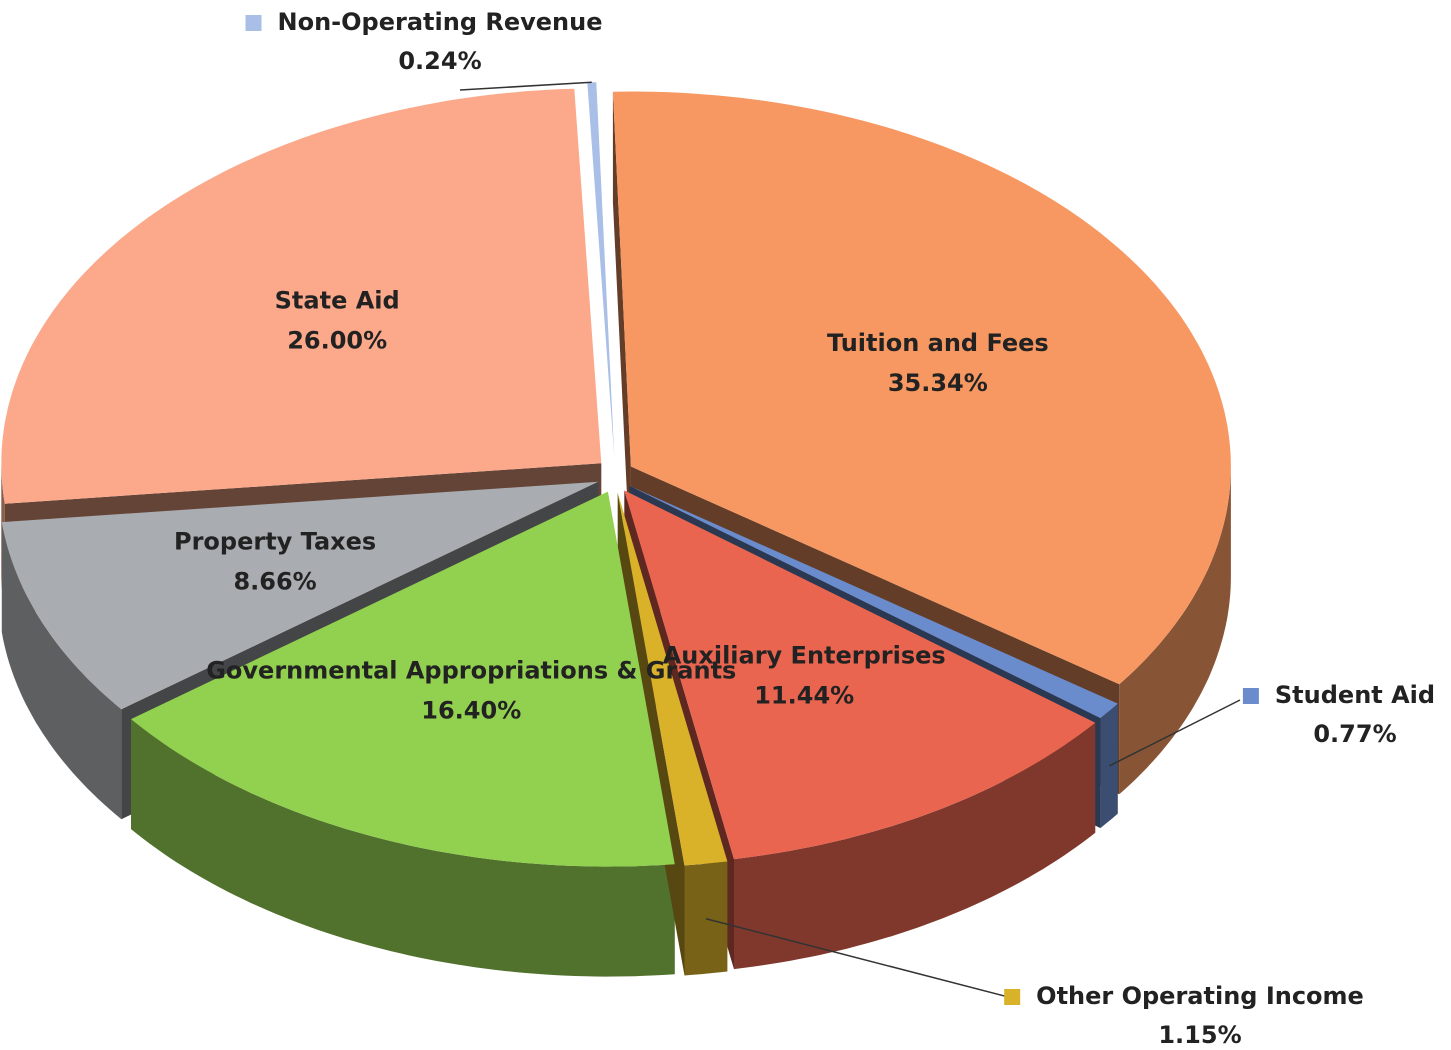  Describe the element at coordinates (471, 671) in the screenshot. I see `category-label: Governmental Appropriations & Grants` at that location.